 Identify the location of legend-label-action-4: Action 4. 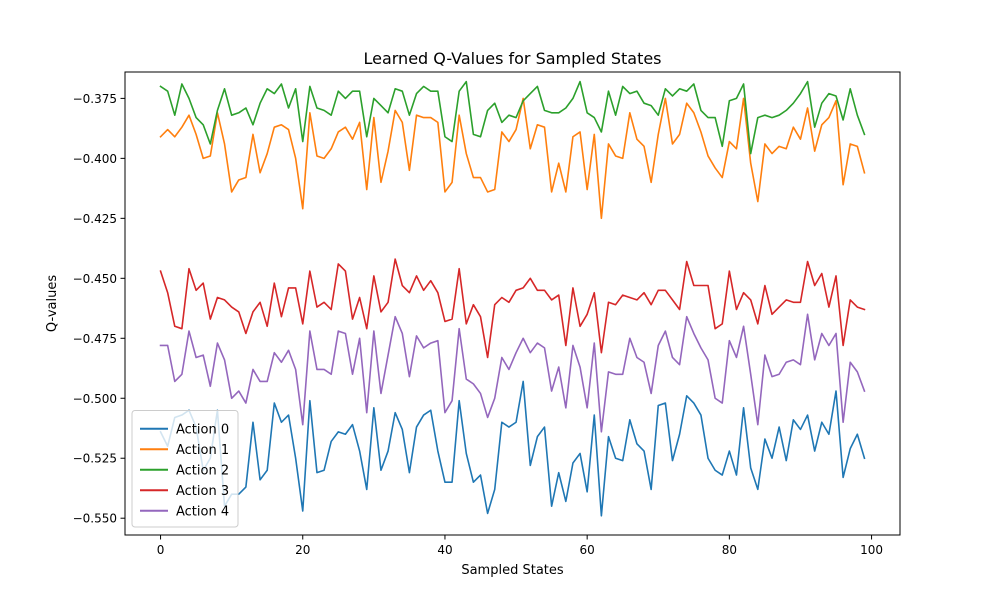
(202, 511).